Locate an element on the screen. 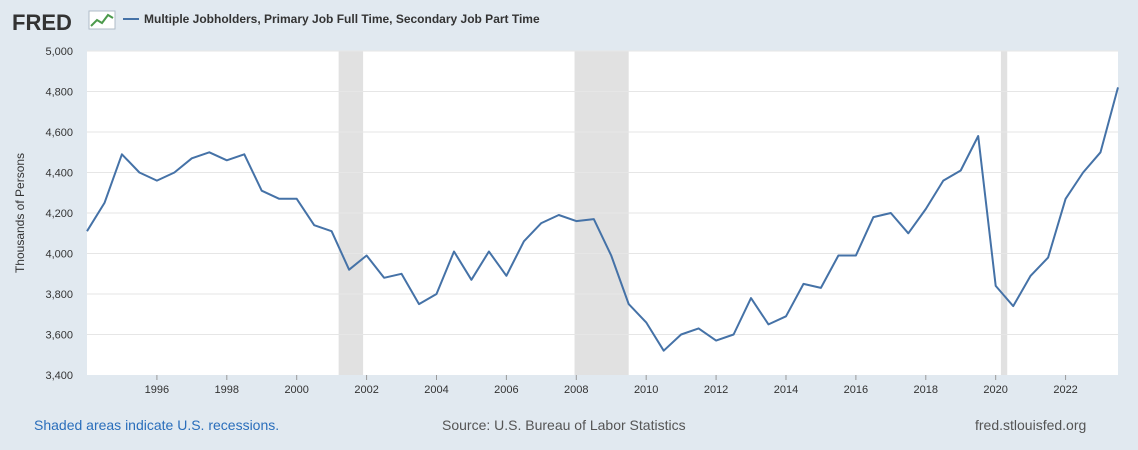 Image resolution: width=1138 pixels, height=450 pixels. x-tick-label: 2014 is located at coordinates (786, 390).